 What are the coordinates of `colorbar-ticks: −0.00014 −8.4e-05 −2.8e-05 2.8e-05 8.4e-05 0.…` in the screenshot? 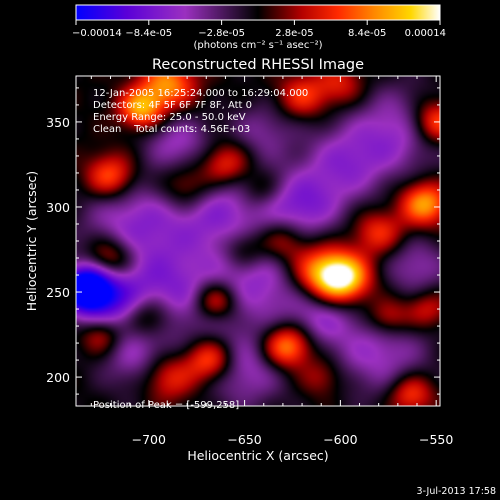 It's located at (259, 29).